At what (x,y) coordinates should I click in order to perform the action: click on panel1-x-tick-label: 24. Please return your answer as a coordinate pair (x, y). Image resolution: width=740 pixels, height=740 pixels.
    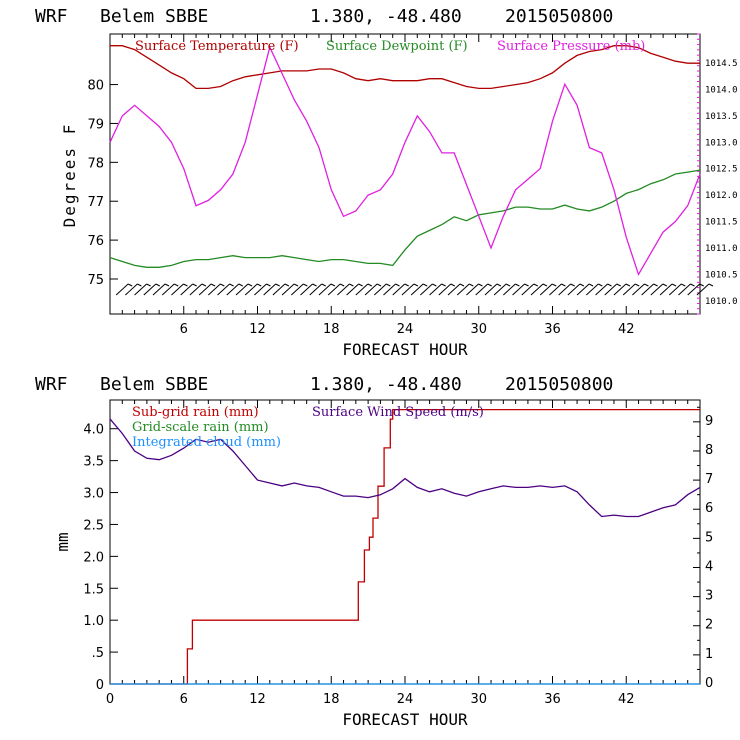
    Looking at the image, I should click on (405, 329).